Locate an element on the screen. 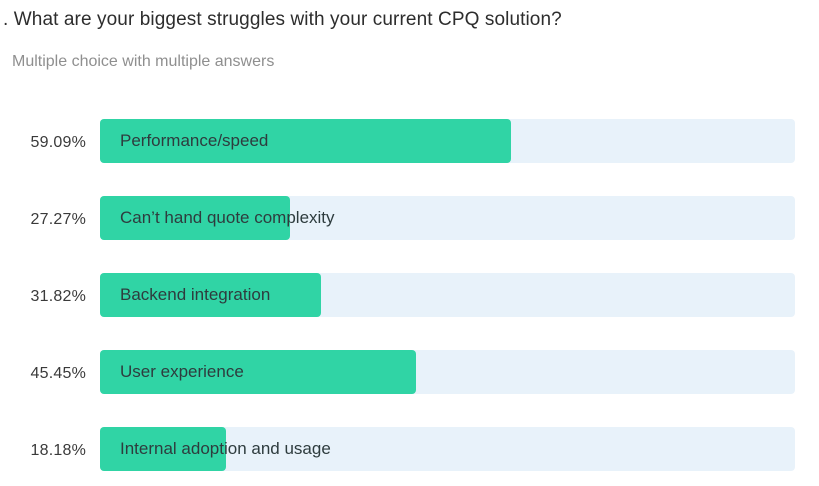 Image resolution: width=819 pixels, height=486 pixels. percent-label: 59.09% is located at coordinates (58, 142).